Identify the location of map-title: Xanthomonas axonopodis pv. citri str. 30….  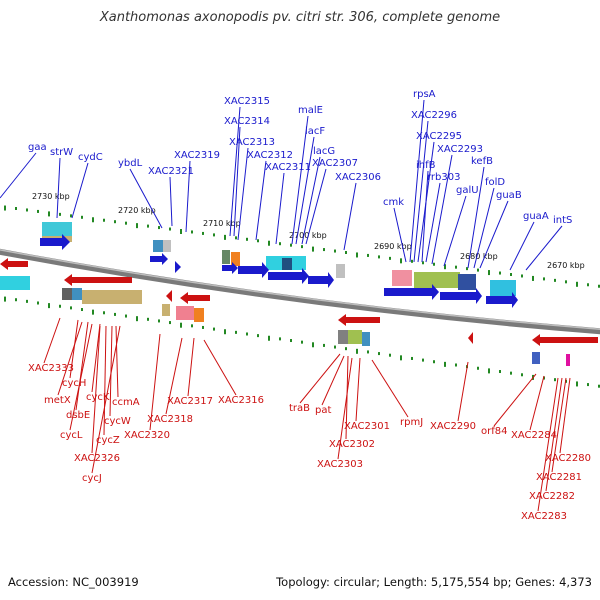
(300, 17).